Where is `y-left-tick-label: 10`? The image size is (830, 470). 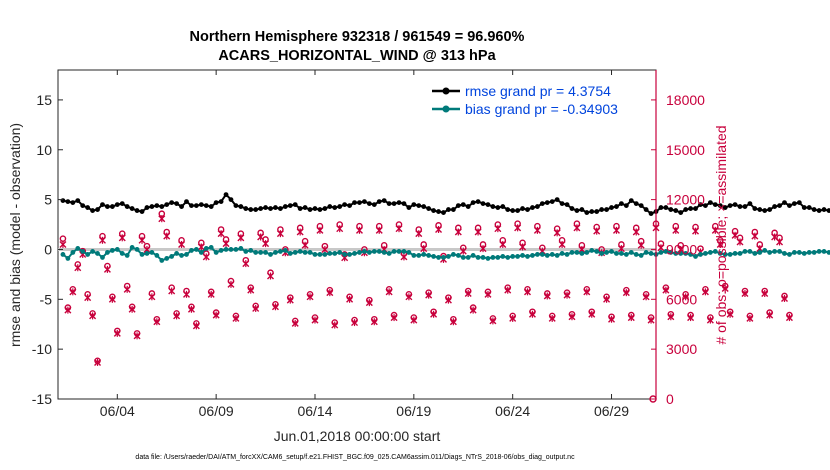 y-left-tick-label: 10 is located at coordinates (44, 150).